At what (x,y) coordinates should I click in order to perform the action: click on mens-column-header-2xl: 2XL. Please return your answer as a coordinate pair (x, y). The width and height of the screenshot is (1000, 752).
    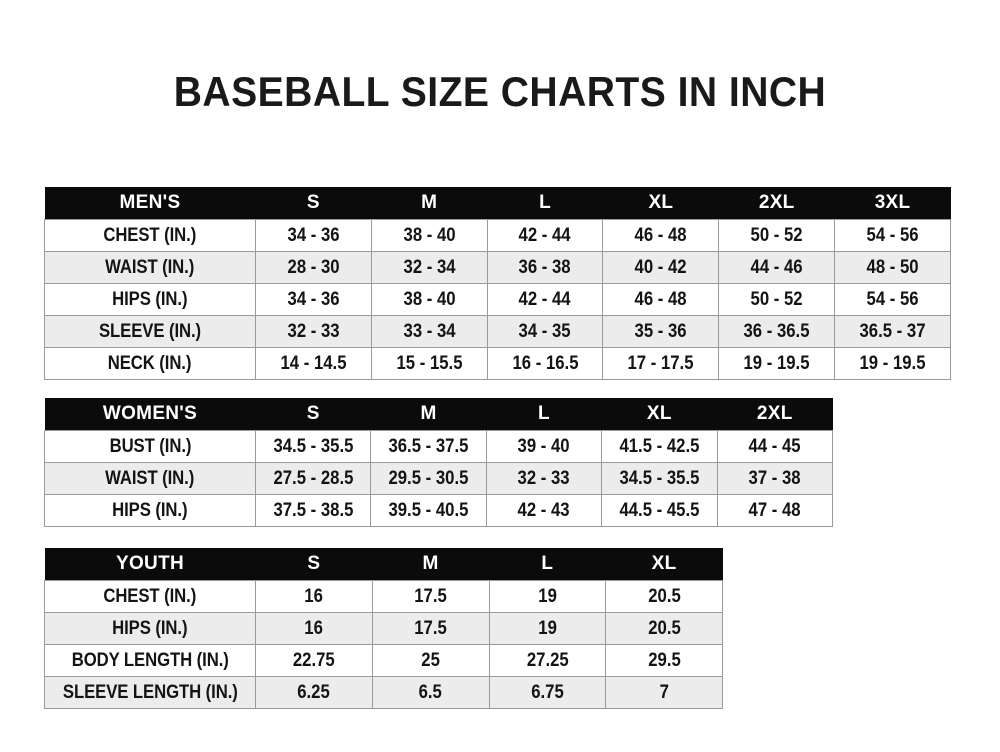
    Looking at the image, I should click on (776, 203).